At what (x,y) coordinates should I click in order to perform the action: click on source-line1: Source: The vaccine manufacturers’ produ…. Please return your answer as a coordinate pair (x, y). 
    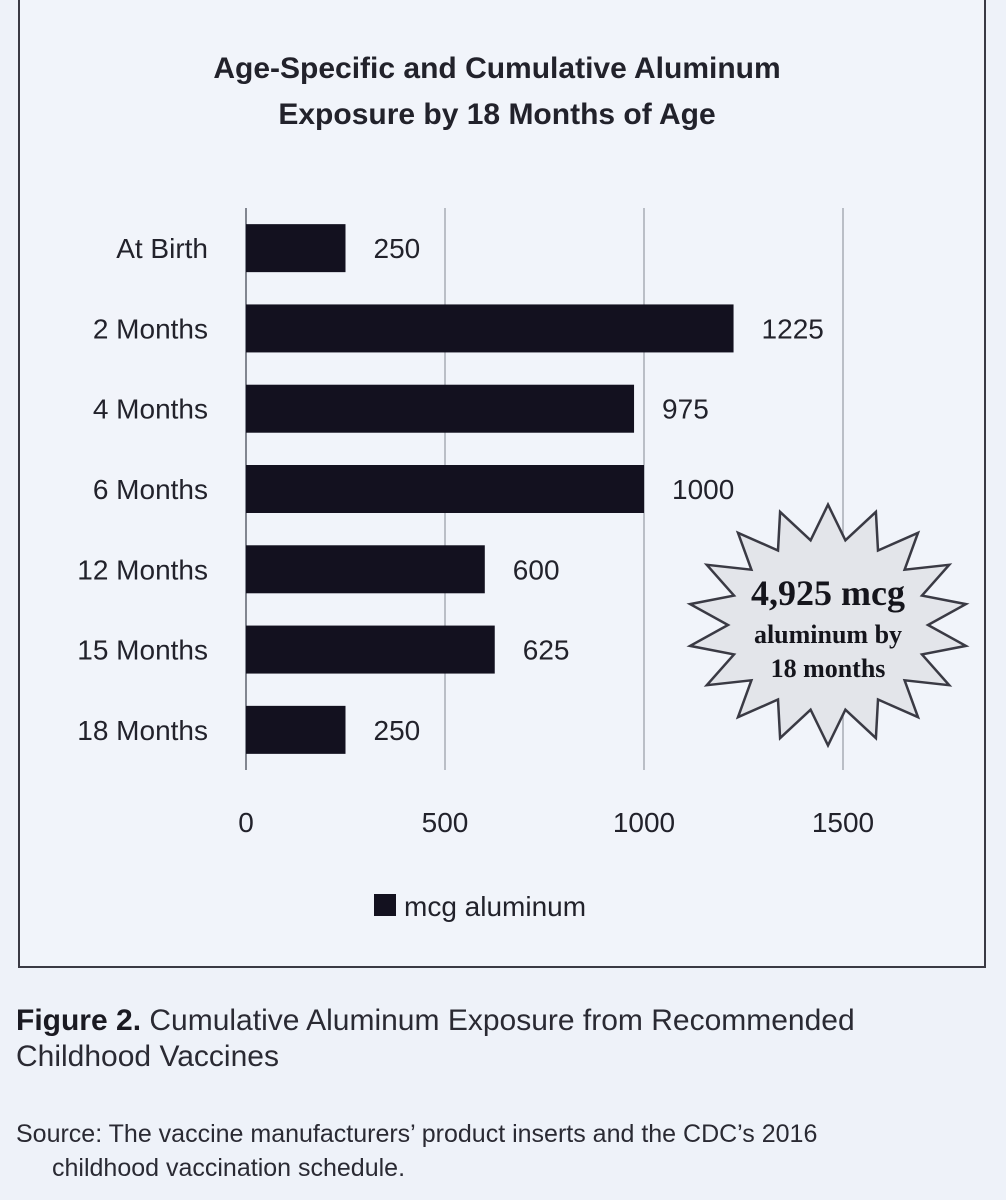
    Looking at the image, I should click on (417, 1134).